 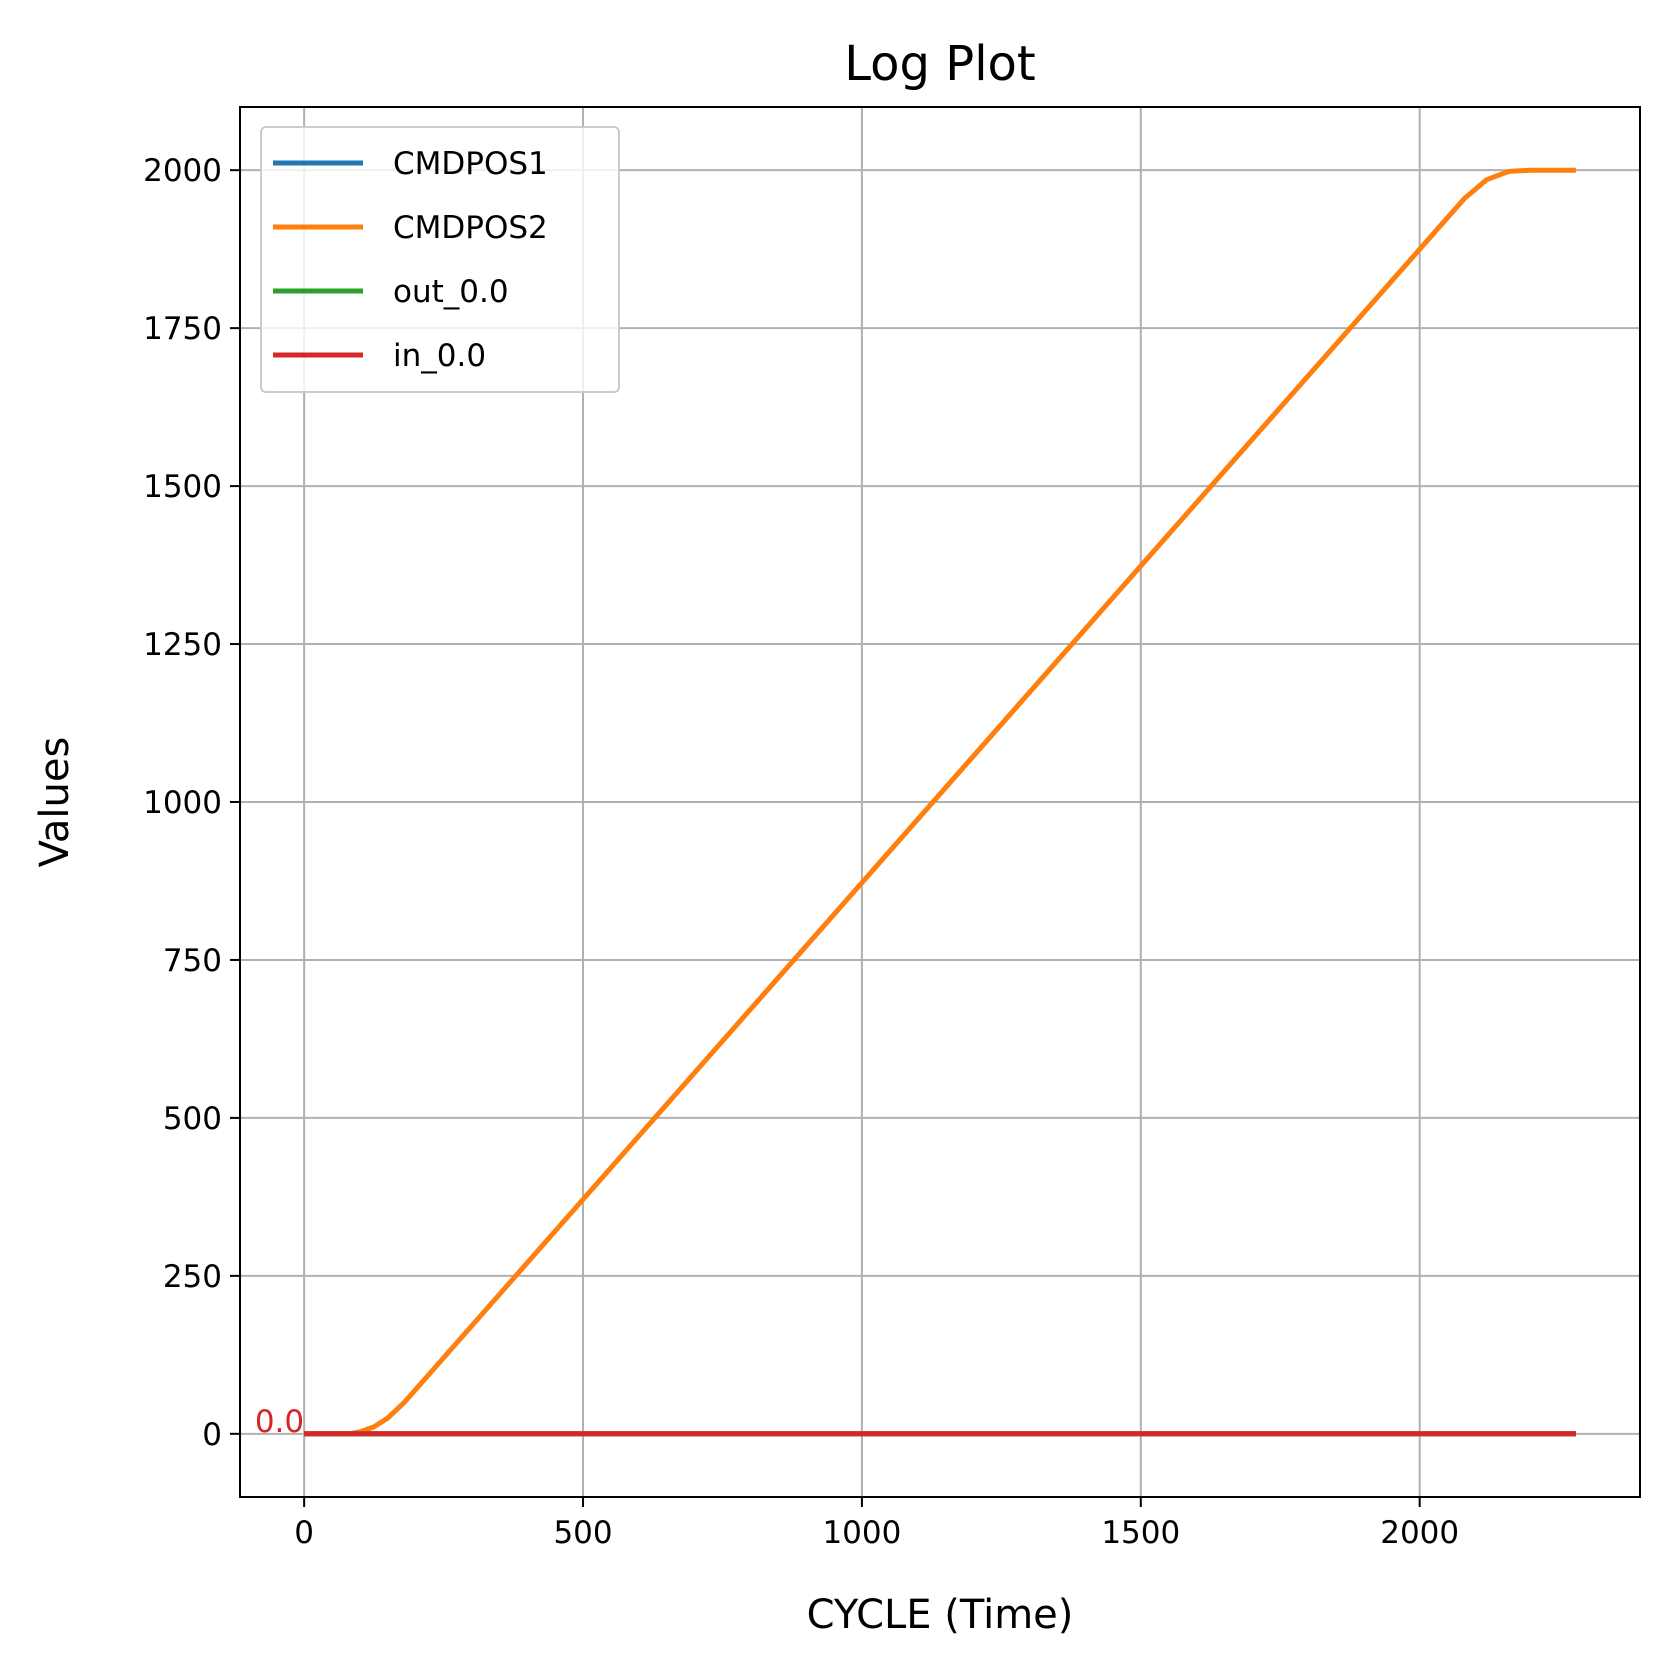 What do you see at coordinates (451, 292) in the screenshot?
I see `legend-label-out-0-0: out_0.0` at bounding box center [451, 292].